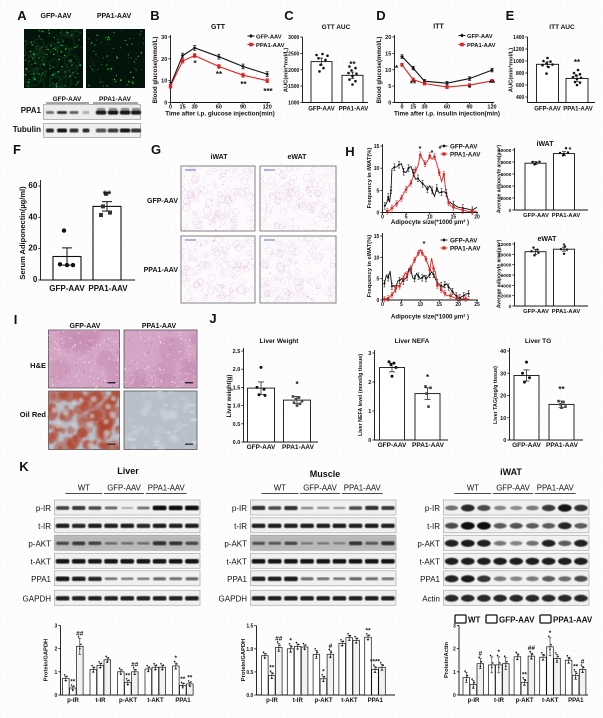  What do you see at coordinates (438, 27) in the screenshot?
I see `svg-text: ITT` at bounding box center [438, 27].